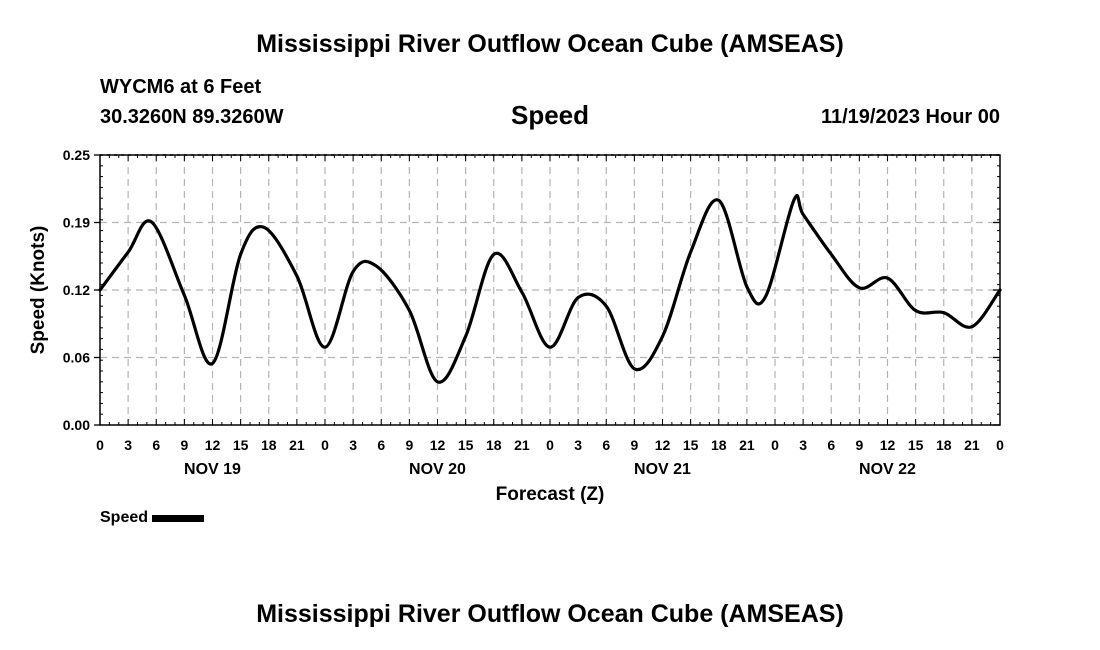 This screenshot has width=1100, height=650. Describe the element at coordinates (550, 494) in the screenshot. I see `x-axis-title: Forecast (Z)` at that location.